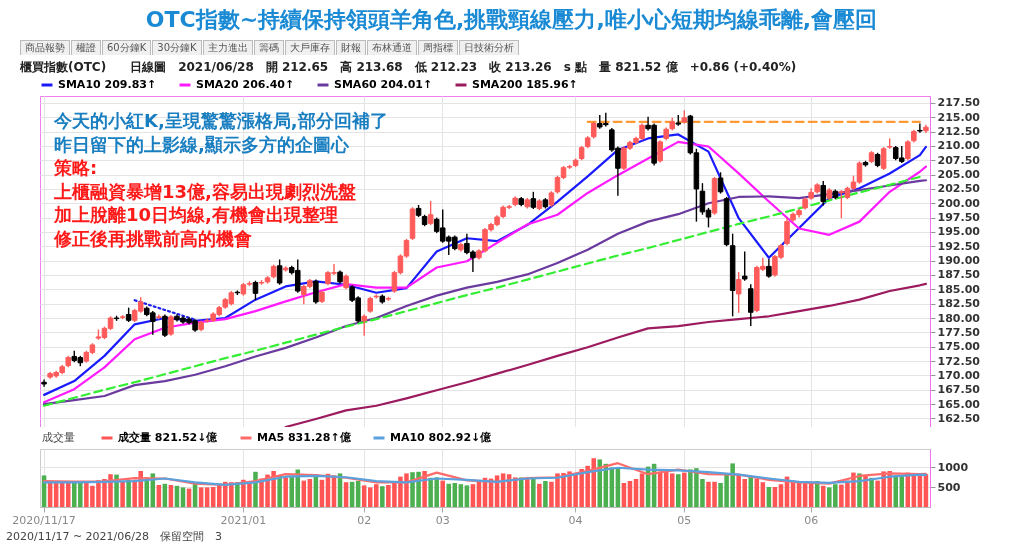 Image resolution: width=1023 pixels, height=553 pixels. I want to click on x-tick-label: 05, so click(684, 520).